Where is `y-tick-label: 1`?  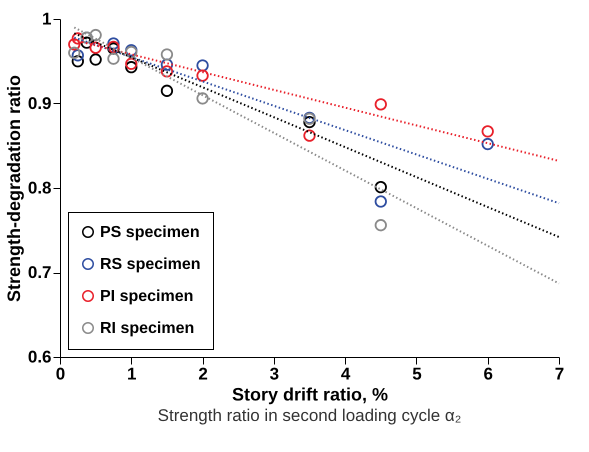 y-tick-label: 1 is located at coordinates (47, 19).